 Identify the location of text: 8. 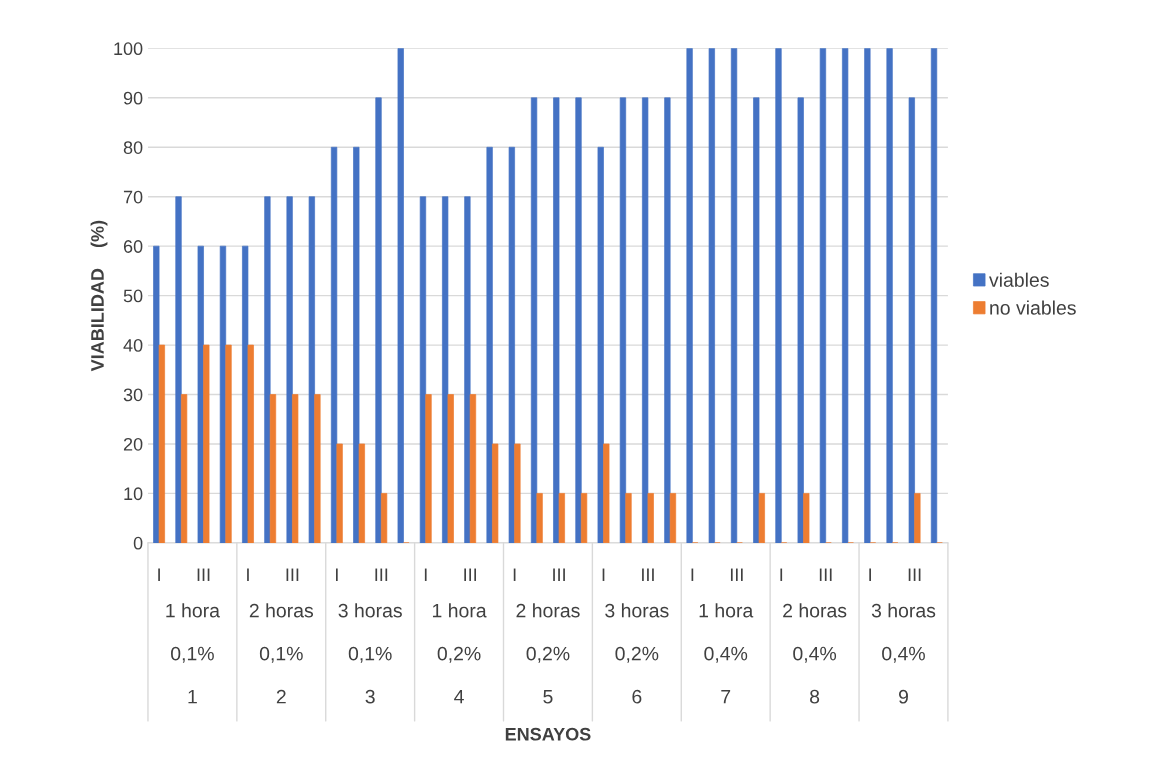
(815, 696).